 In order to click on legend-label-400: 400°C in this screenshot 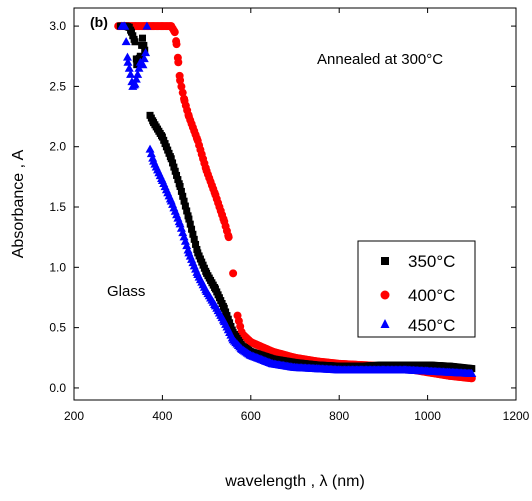, I will do `click(431, 295)`.